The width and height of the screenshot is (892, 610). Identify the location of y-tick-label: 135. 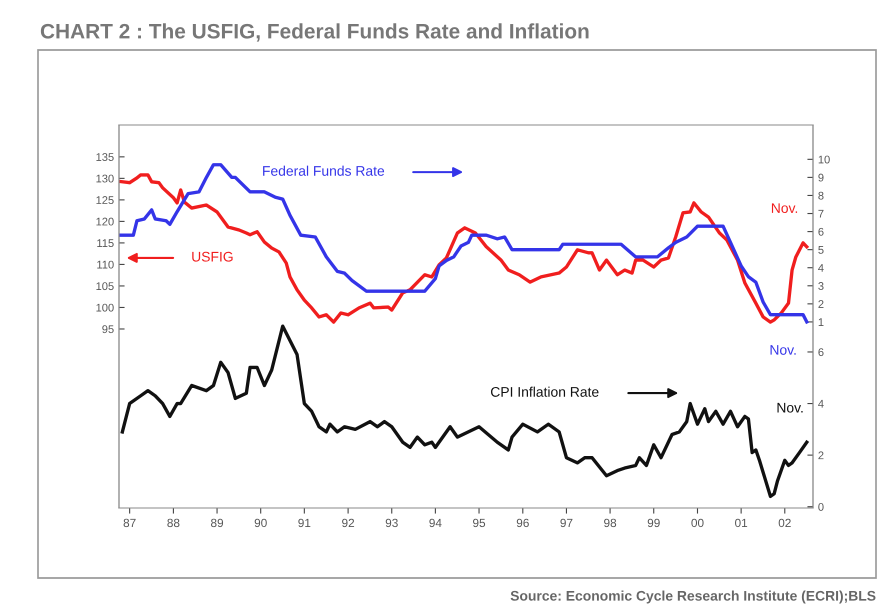
(105, 157).